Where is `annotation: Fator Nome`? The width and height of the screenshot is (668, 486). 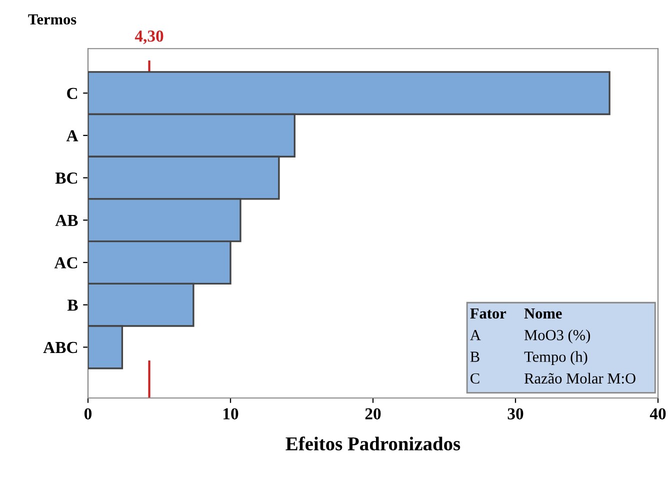
annotation: Fator Nome is located at coordinates (516, 313).